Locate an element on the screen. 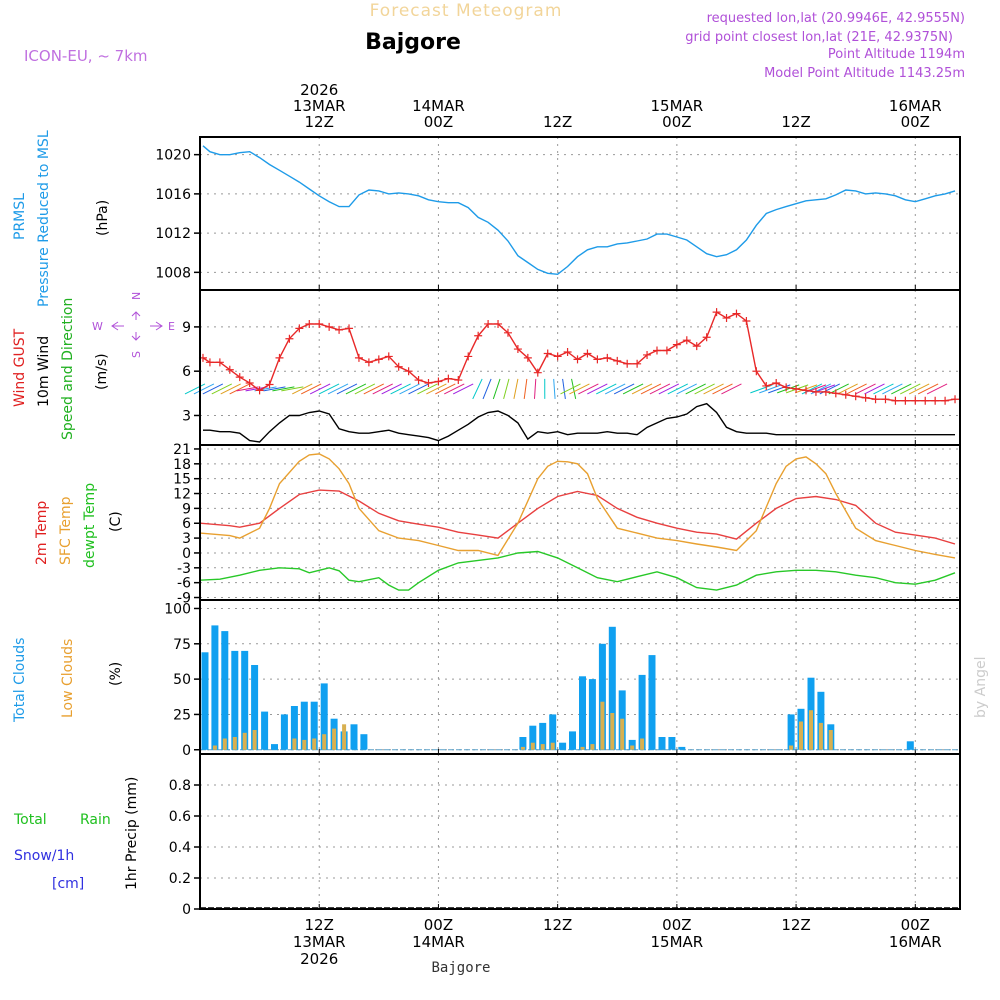  wind-frame is located at coordinates (580, 367).